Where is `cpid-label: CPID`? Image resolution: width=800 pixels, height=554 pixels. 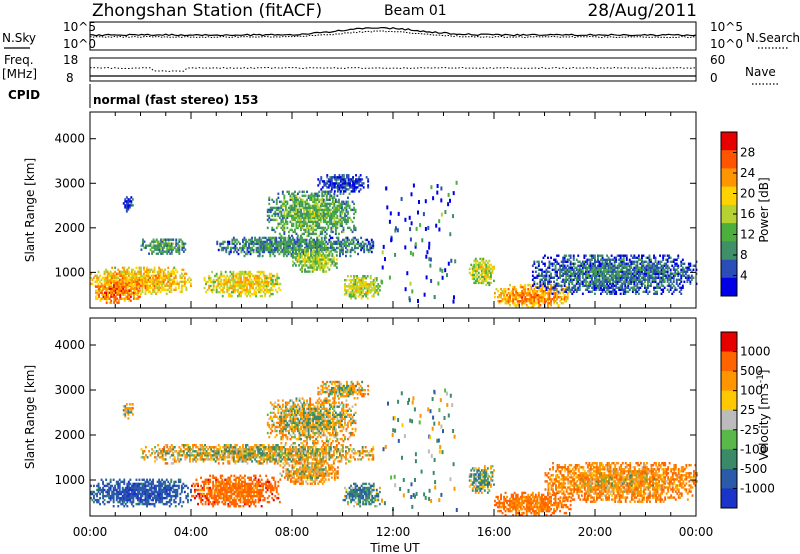 cpid-label: CPID is located at coordinates (24, 95).